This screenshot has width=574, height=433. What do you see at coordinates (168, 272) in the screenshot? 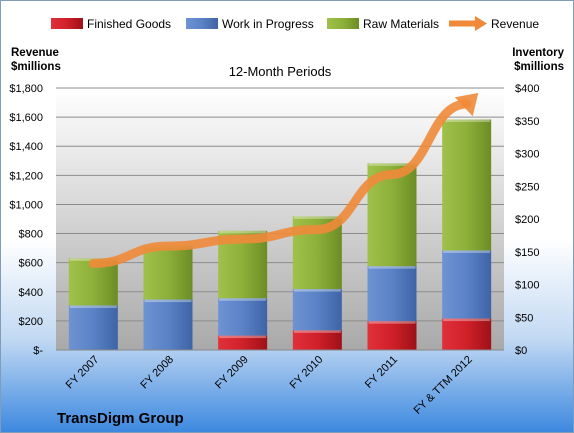
I see `bar-raw-materials-fy-2008` at bounding box center [168, 272].